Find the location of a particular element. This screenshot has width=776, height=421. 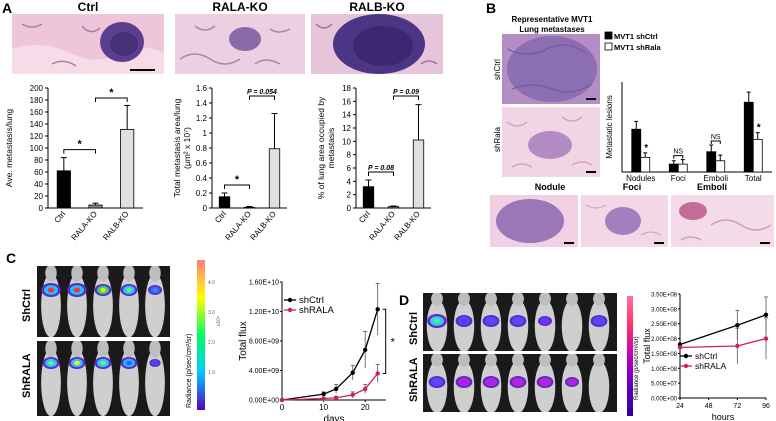

panel-b-row-label-shctrl: shCtrl is located at coordinates (497, 69).